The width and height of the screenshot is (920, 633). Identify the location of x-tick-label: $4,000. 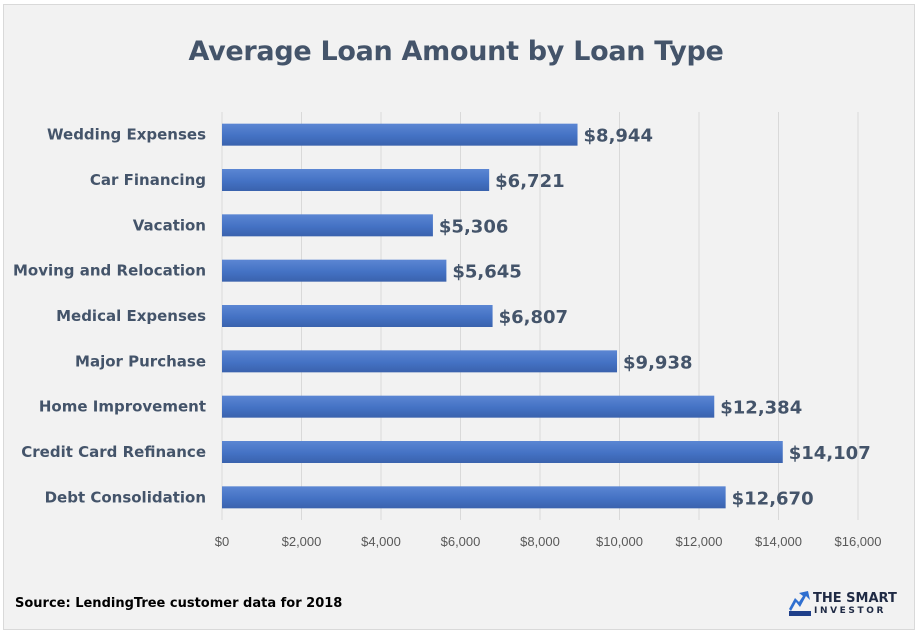
(381, 541).